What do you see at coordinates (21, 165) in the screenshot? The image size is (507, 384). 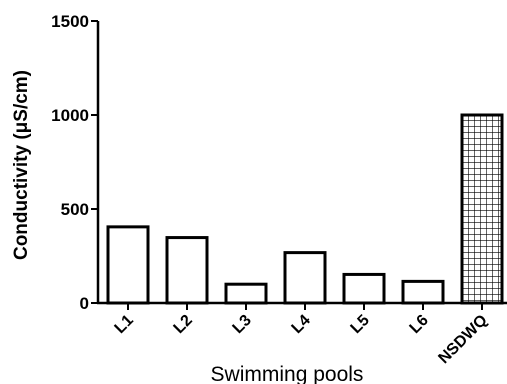 I see `y-axis-title: Conductivity (μS/cm)` at bounding box center [21, 165].